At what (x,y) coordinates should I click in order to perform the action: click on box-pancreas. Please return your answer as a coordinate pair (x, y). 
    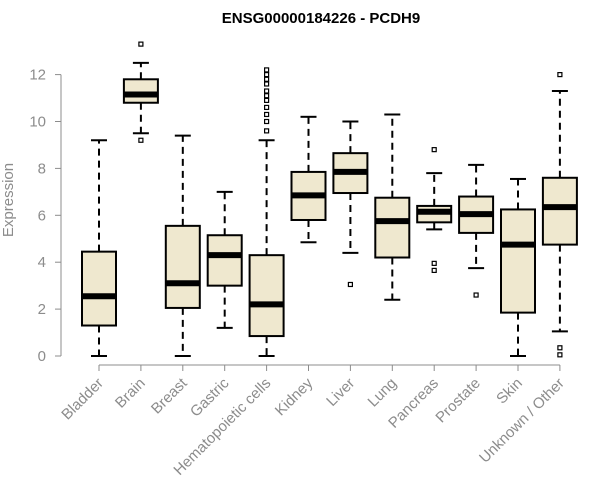
    Looking at the image, I should click on (434, 210).